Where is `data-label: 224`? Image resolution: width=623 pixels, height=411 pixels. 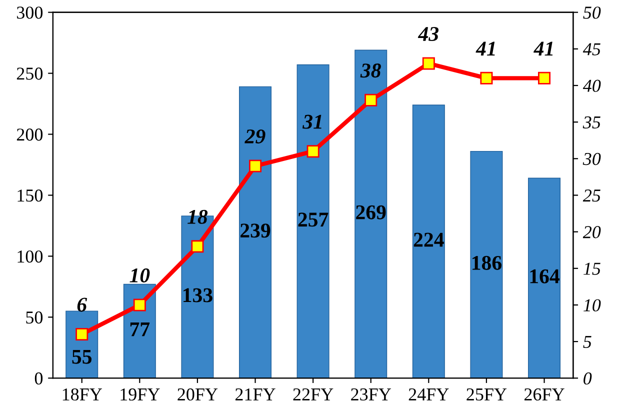 data-label: 224 is located at coordinates (429, 239).